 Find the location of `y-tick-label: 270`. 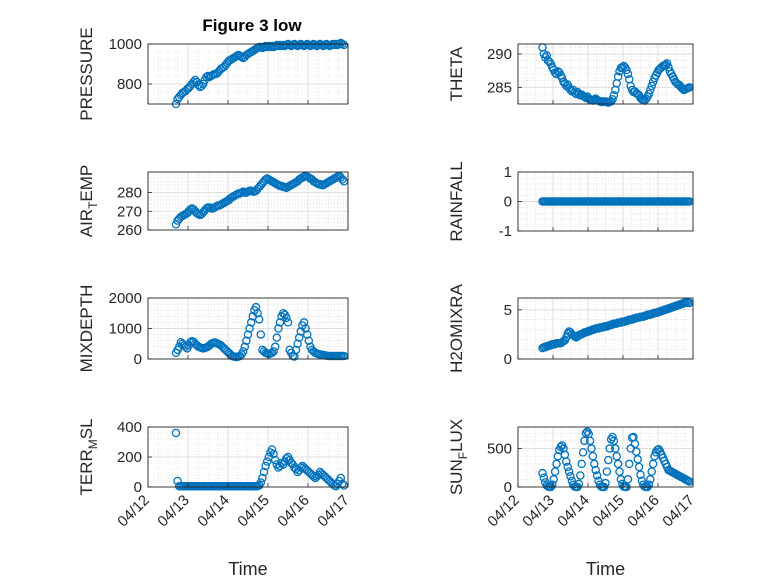

y-tick-label: 270 is located at coordinates (129, 211).